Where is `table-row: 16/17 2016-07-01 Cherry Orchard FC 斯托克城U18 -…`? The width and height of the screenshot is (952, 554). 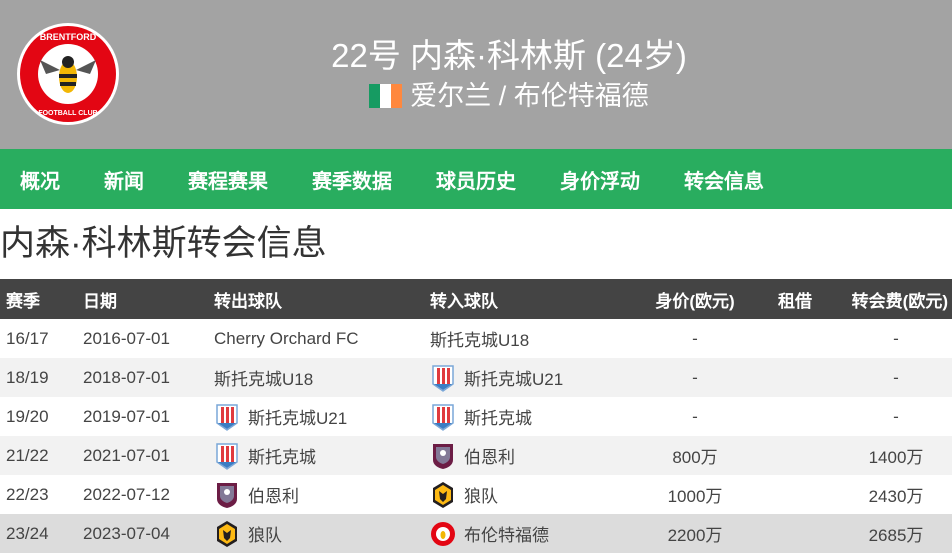
table-row: 16/17 2016-07-01 Cherry Orchard FC 斯托克城U18 -… is located at coordinates (476, 338).